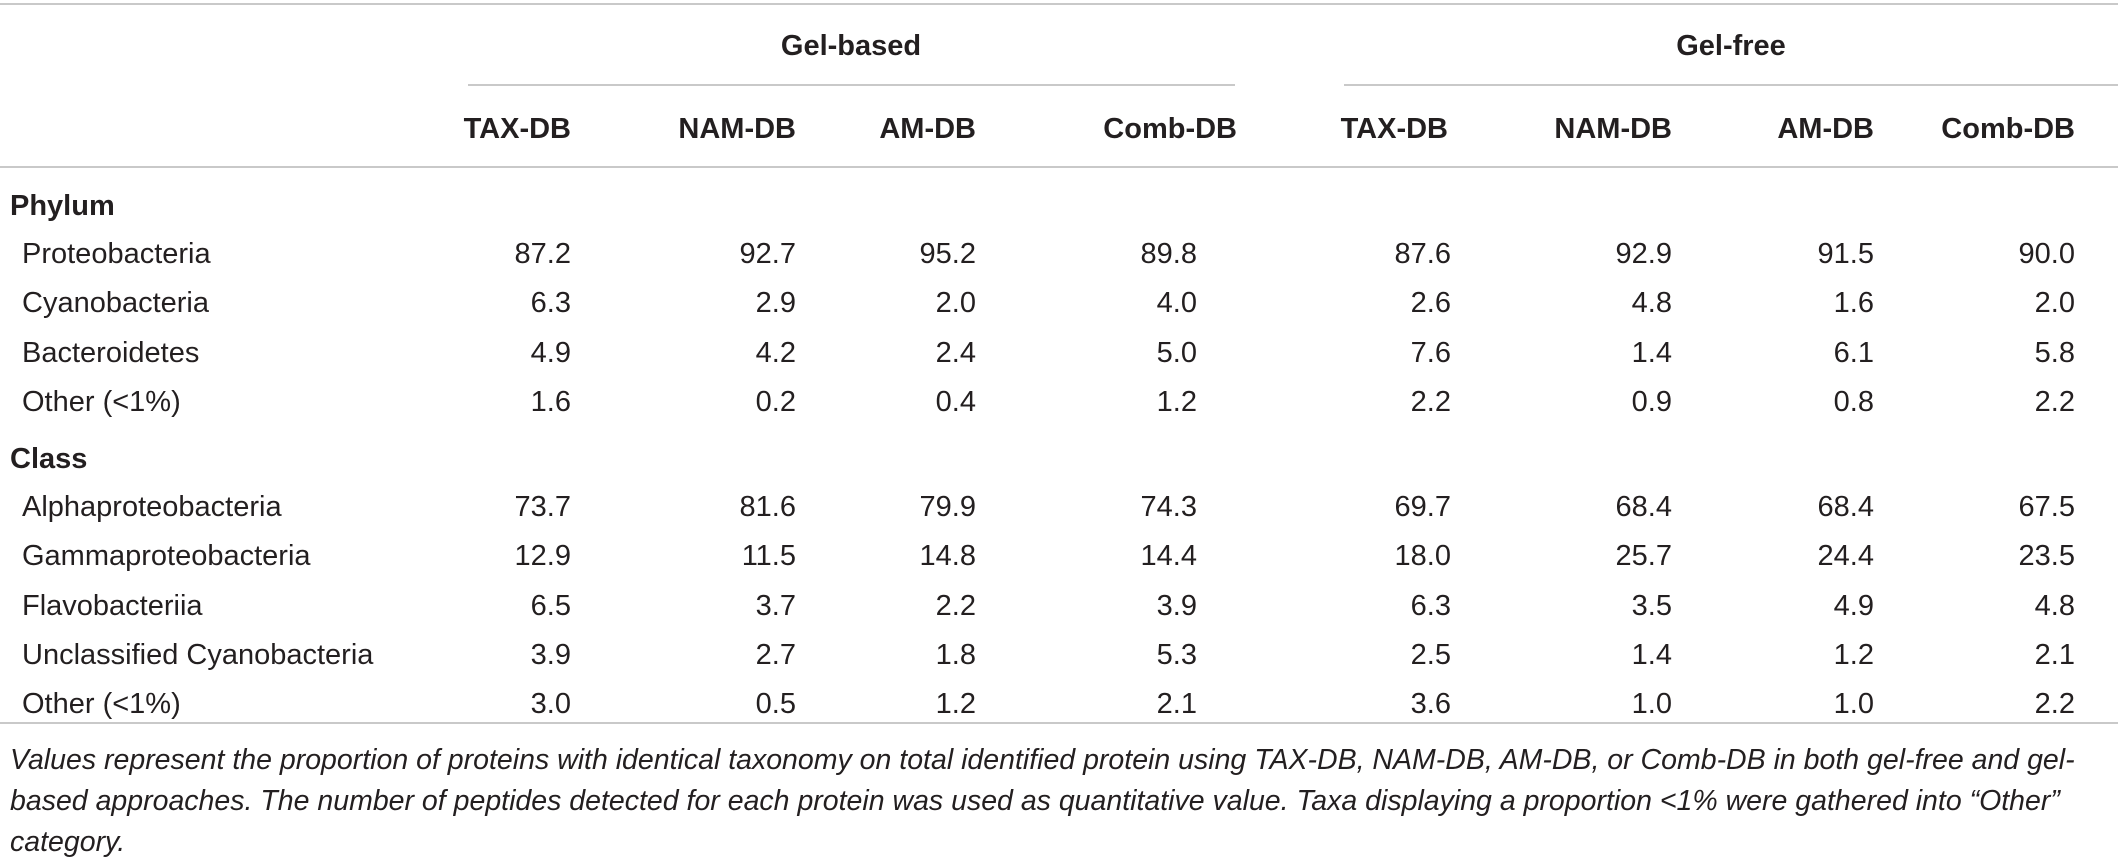 This screenshot has height=863, width=2118. Describe the element at coordinates (775, 654) in the screenshot. I see `table-cell: 2.7` at that location.